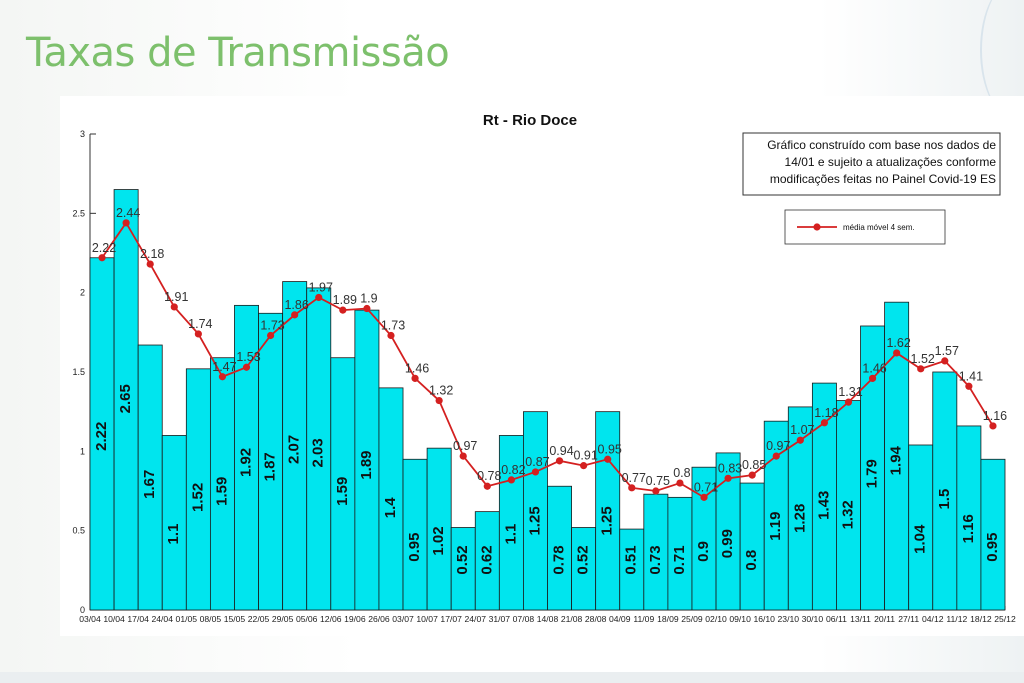 The image size is (1024, 683). What do you see at coordinates (500, 619) in the screenshot?
I see `x-tick-label: 31/07` at bounding box center [500, 619].